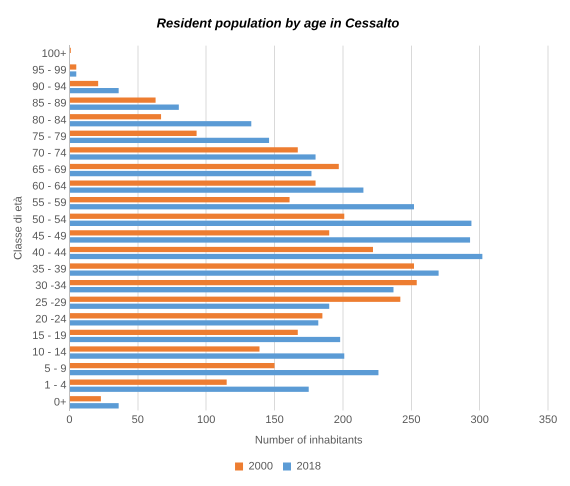 Image resolution: width=570 pixels, height=486 pixels. Describe the element at coordinates (18, 227) in the screenshot. I see `y-axis-title: Classe di età` at that location.